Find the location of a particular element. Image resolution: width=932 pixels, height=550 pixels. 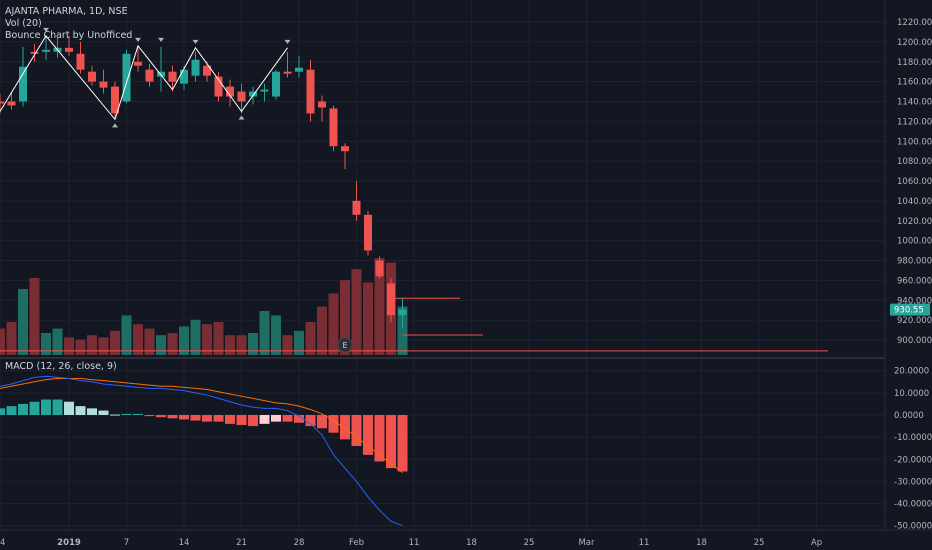

macd-tick-label: 20.0000 is located at coordinates (911, 372).